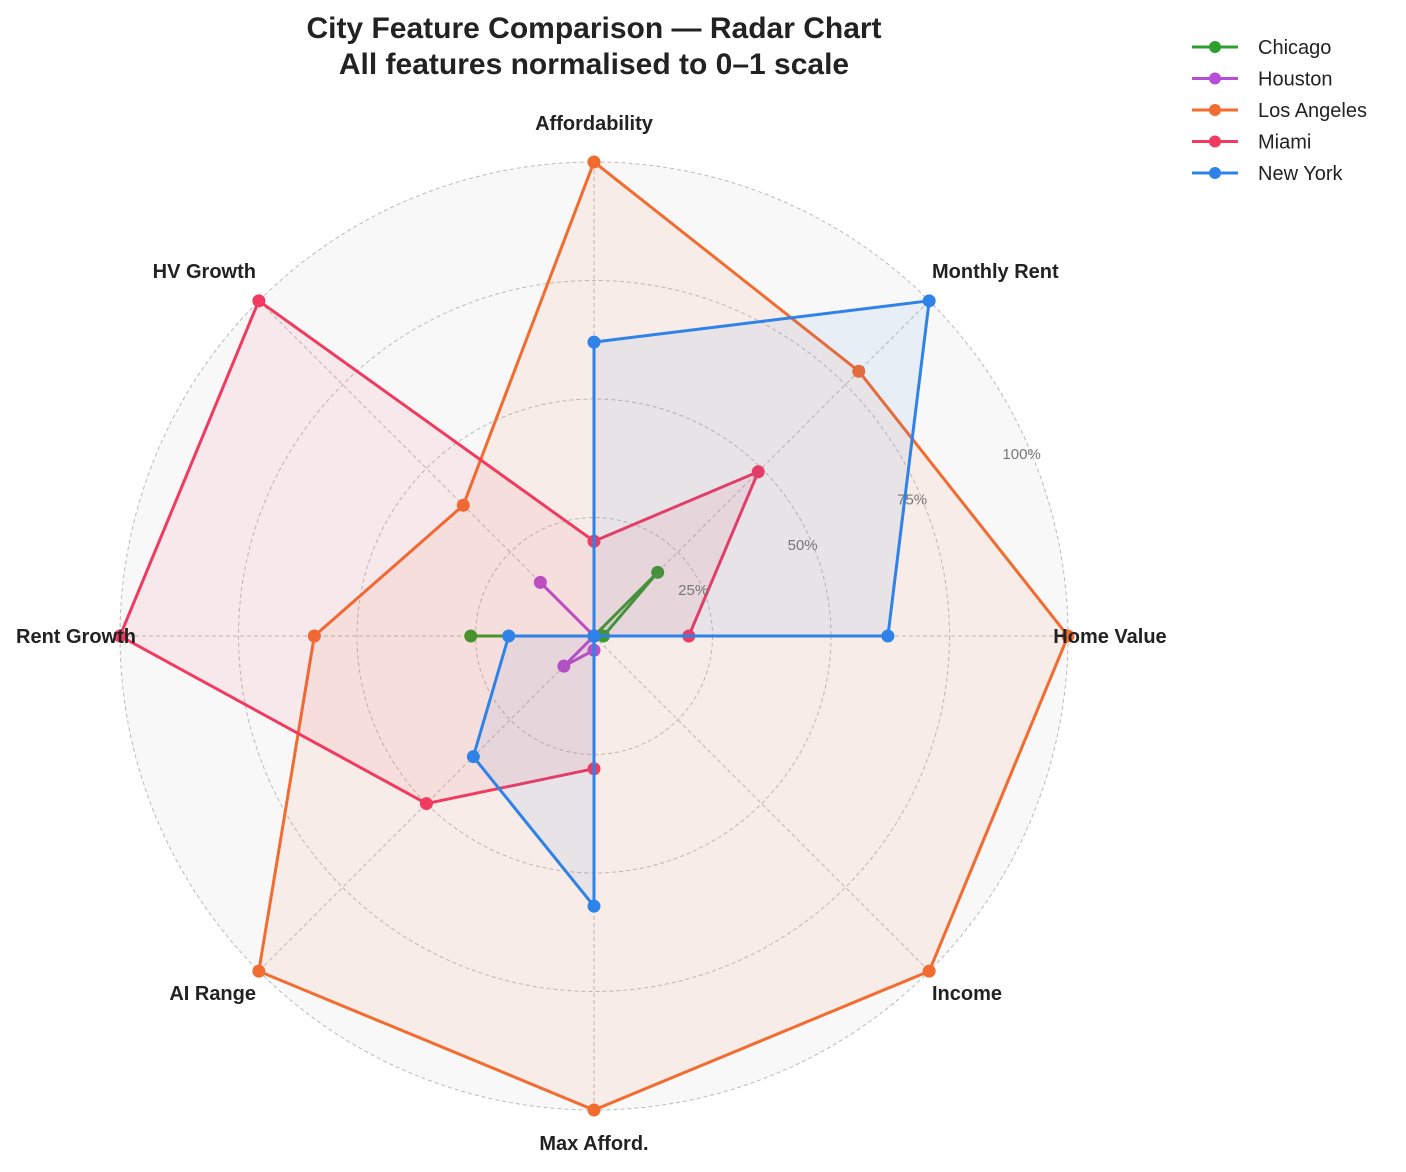 This screenshot has width=1406, height=1172. Describe the element at coordinates (212, 994) in the screenshot. I see `axis-label-5: AI Range` at that location.